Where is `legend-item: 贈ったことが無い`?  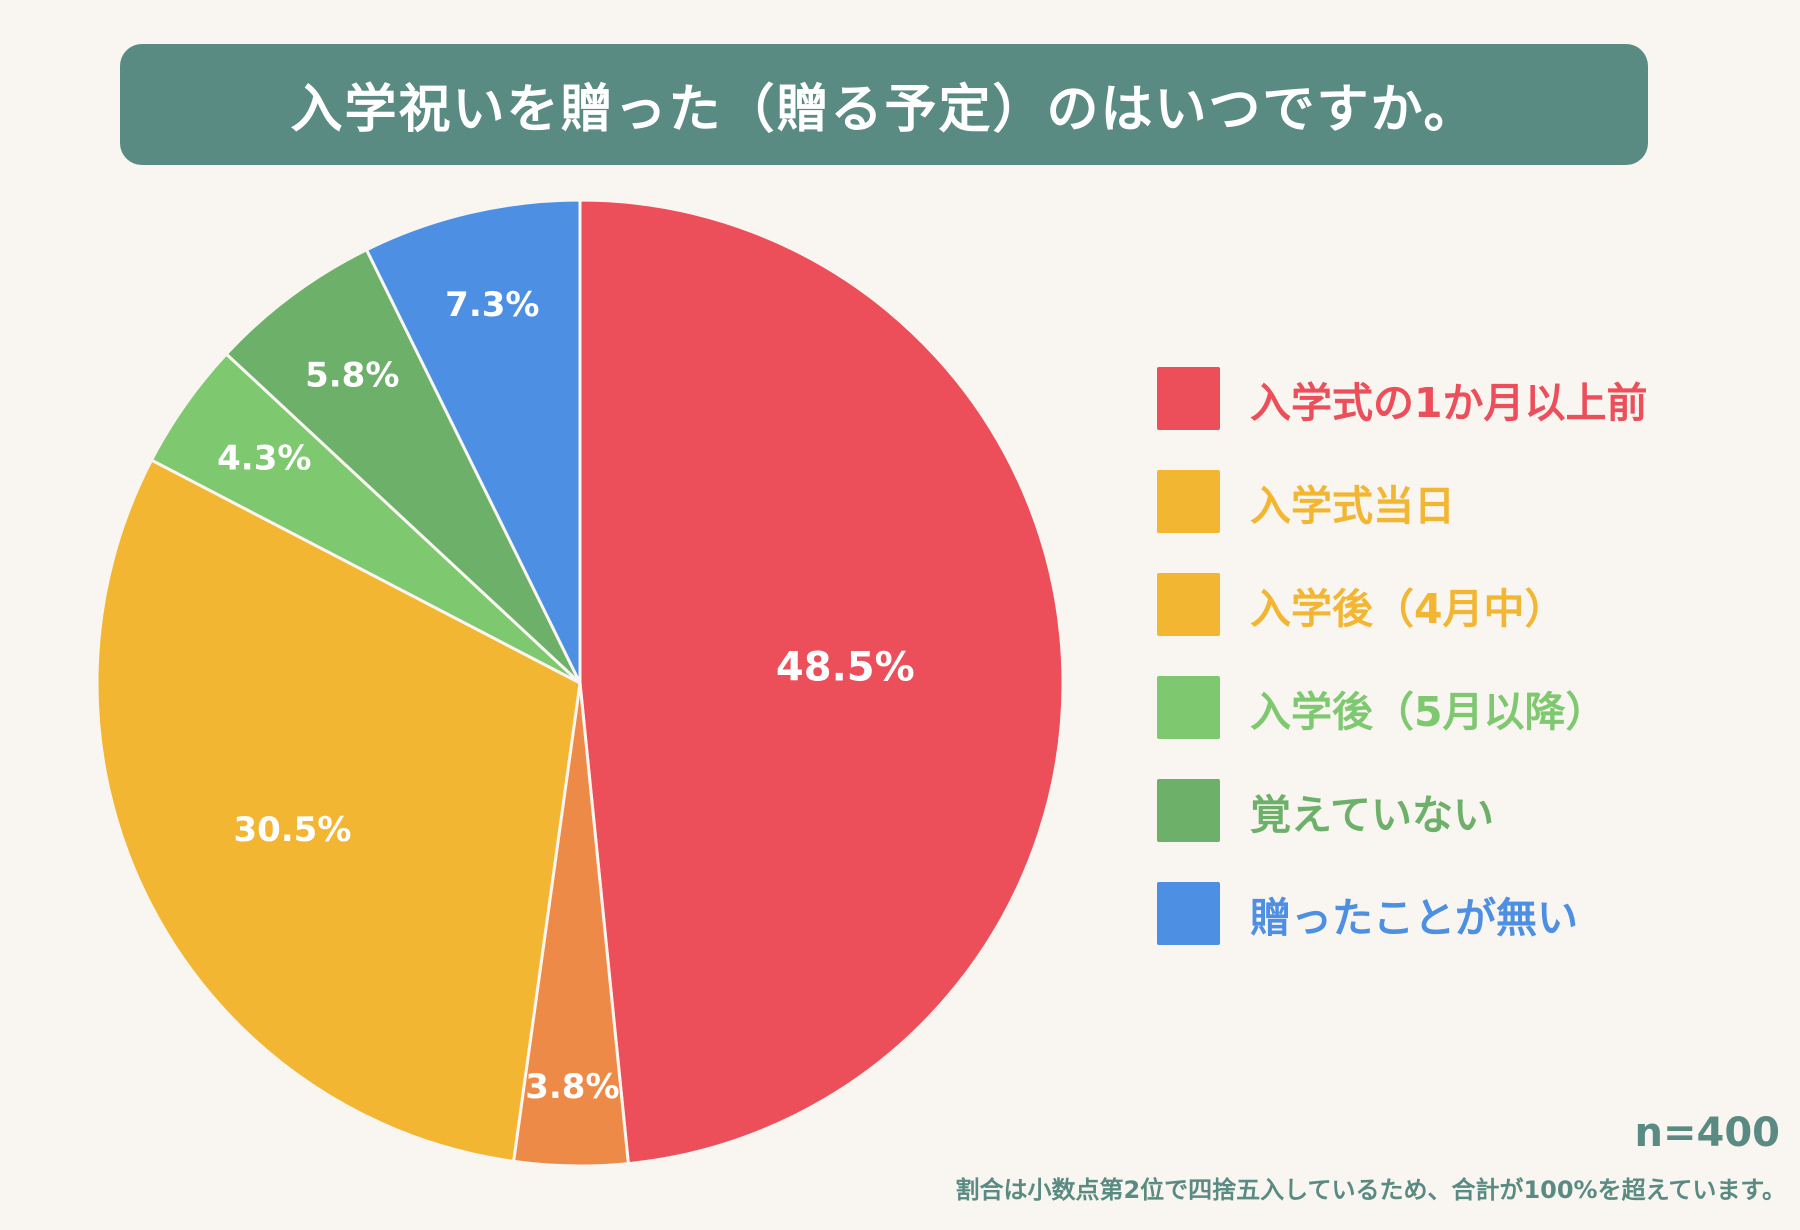
legend-item: 贈ったことが無い is located at coordinates (1402, 913).